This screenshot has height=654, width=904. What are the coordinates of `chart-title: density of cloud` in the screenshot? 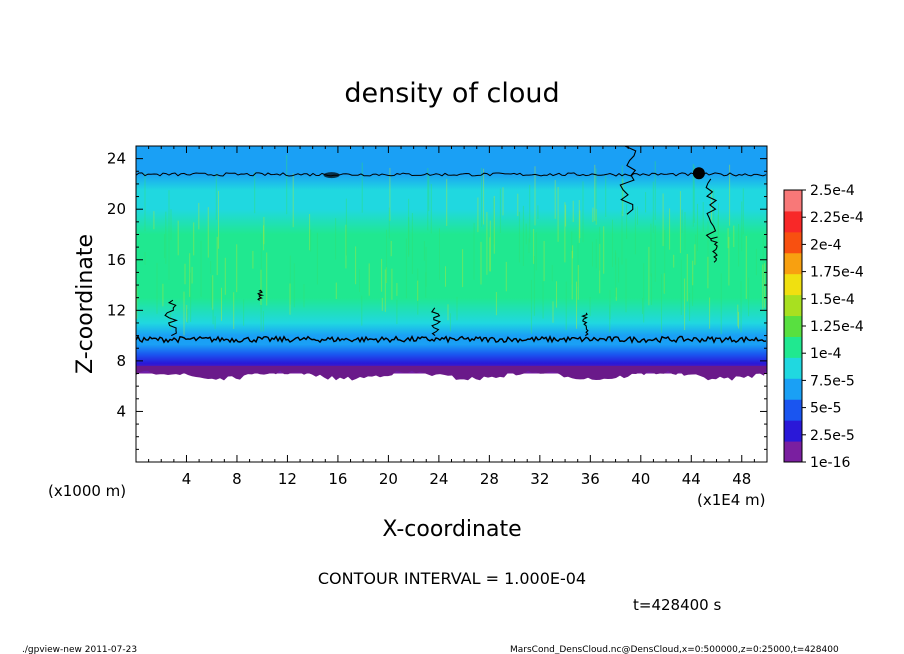 It's located at (451, 93).